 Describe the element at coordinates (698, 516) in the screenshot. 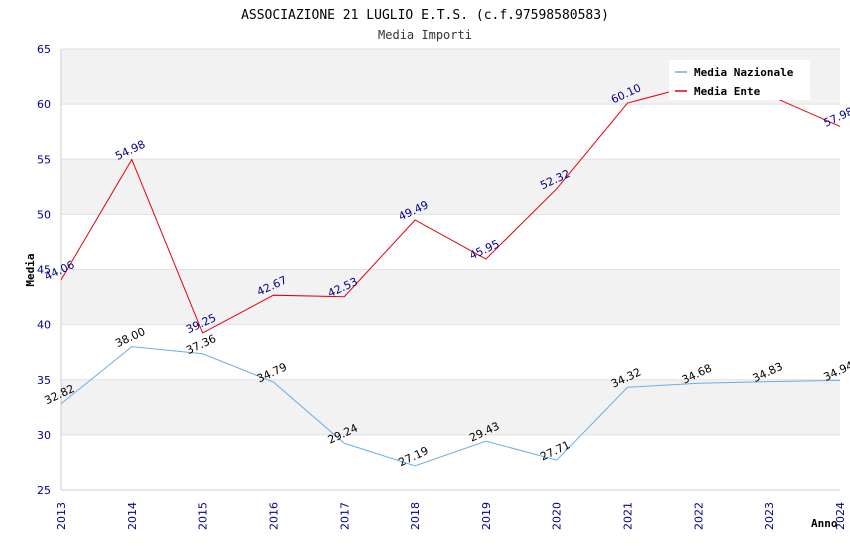

I see `x-tick-label: 2022` at that location.